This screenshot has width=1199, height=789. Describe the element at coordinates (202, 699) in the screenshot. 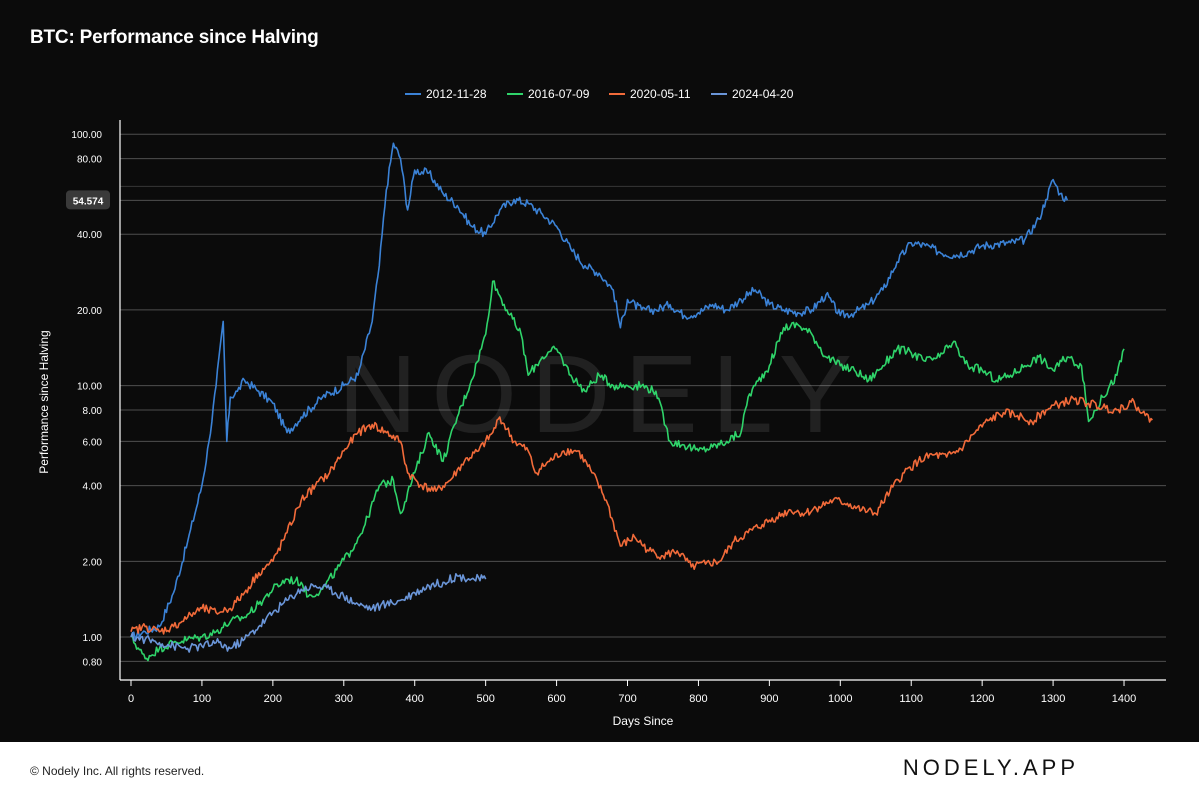

I see `x-tick-label: 100` at that location.